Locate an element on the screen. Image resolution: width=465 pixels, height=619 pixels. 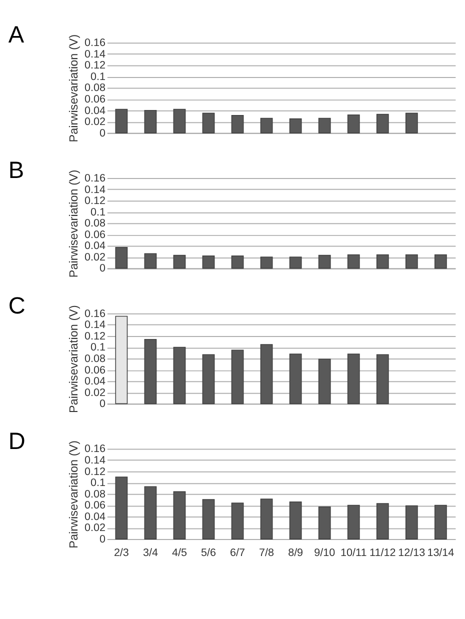
x-tick-label: 7/8 is located at coordinates (266, 553).